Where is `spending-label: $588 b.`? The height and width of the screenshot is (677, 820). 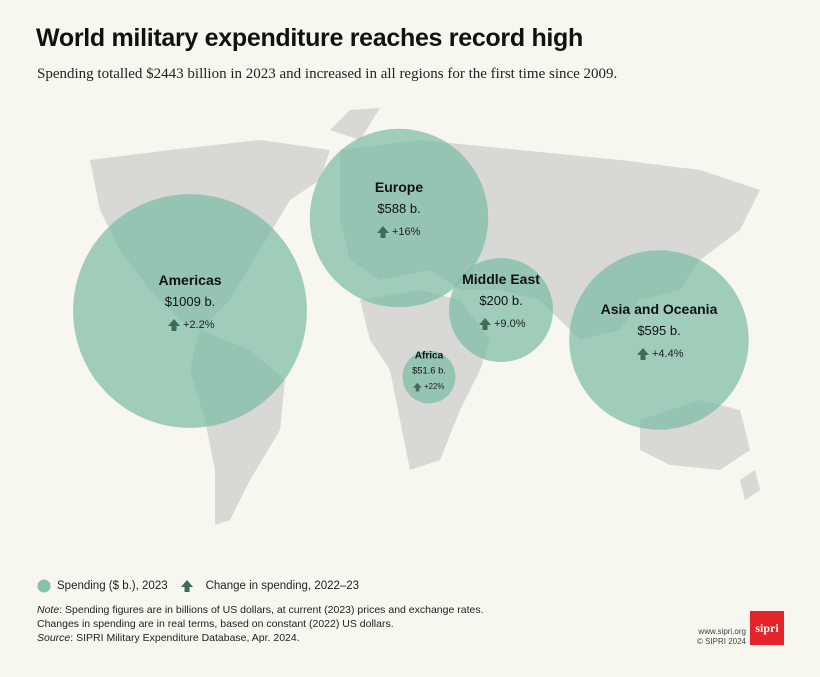
spending-label: $588 b. is located at coordinates (398, 208).